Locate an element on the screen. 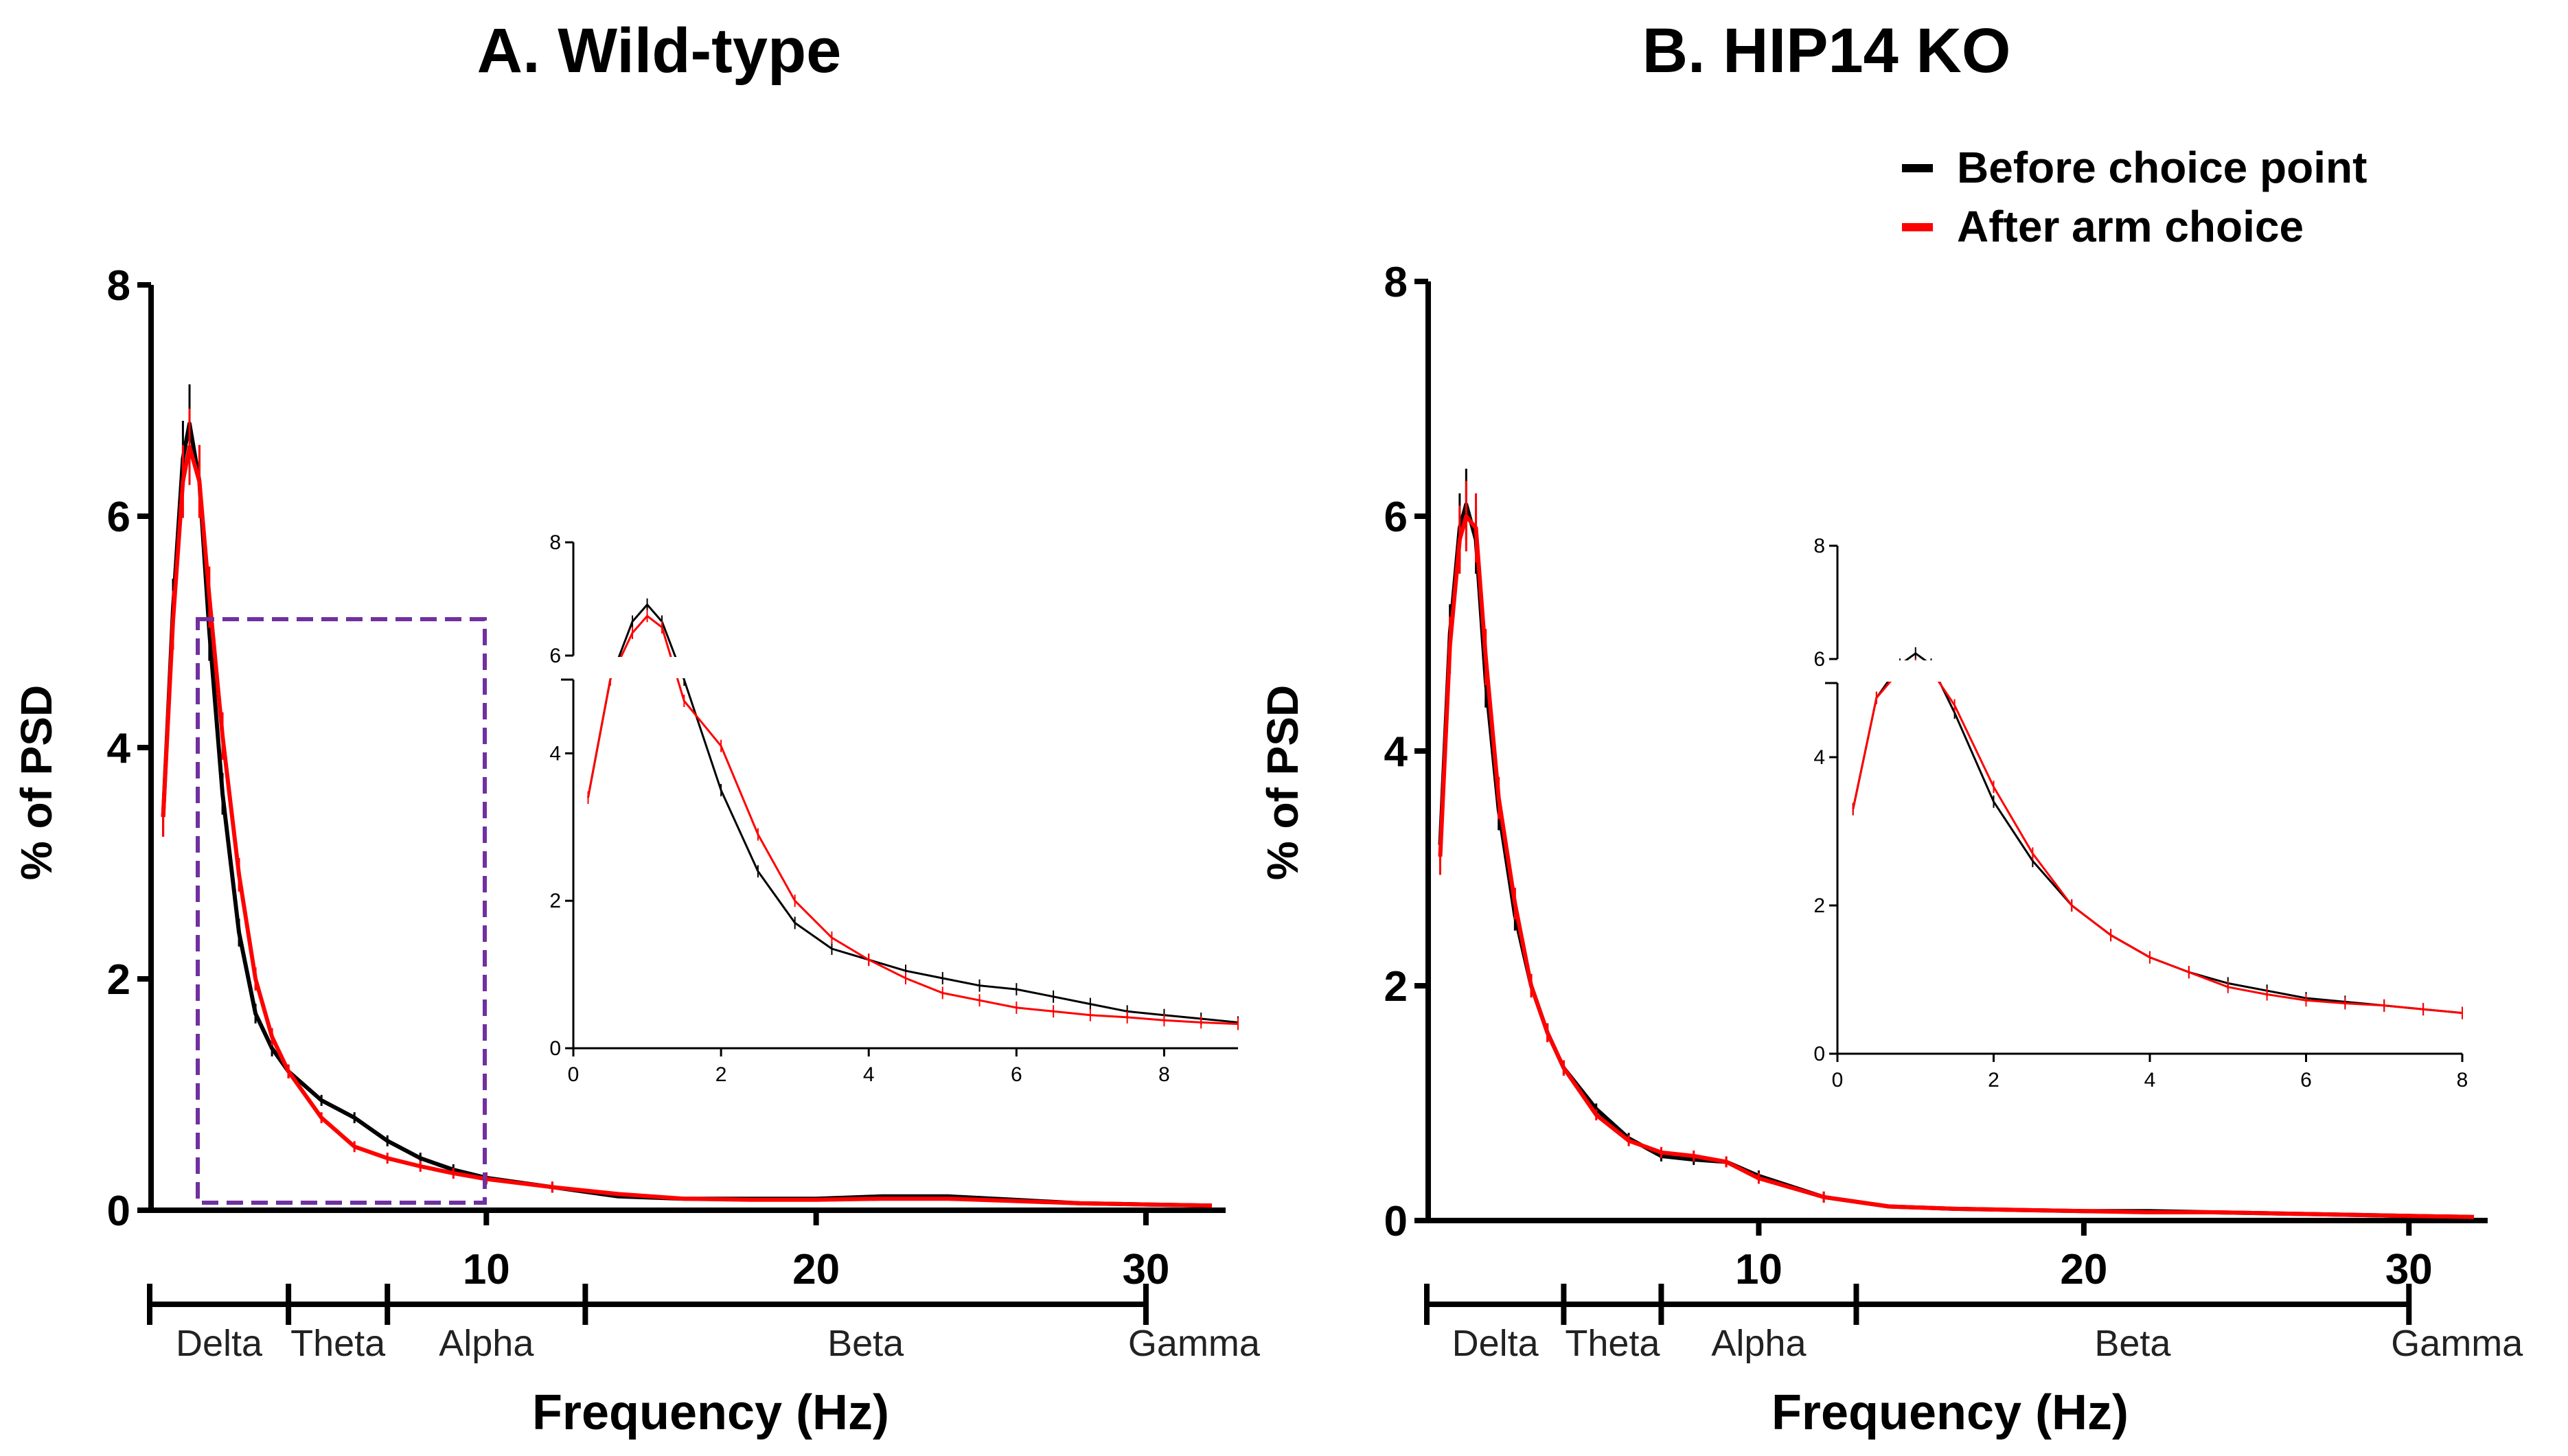 This screenshot has height=1456, width=2568. panel-a-x-label: Frequency (Hz) is located at coordinates (710, 1412).